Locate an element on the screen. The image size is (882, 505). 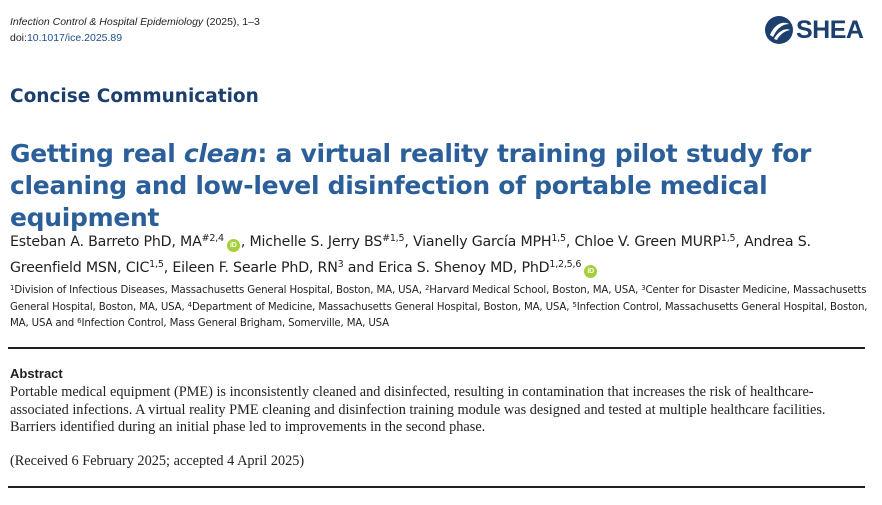
author-affiliation-sup: 3 is located at coordinates (340, 264).